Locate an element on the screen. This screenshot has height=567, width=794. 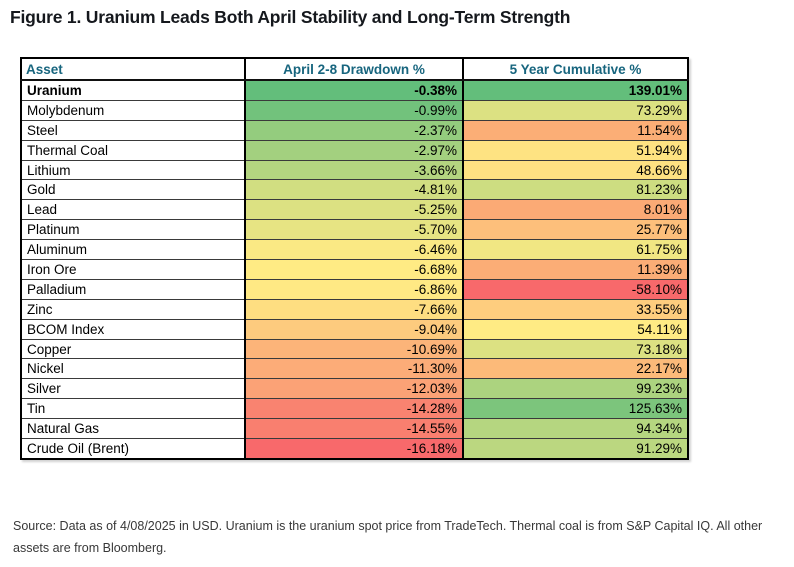
table-row: Zinc -7.66% 33.55% is located at coordinates (354, 309).